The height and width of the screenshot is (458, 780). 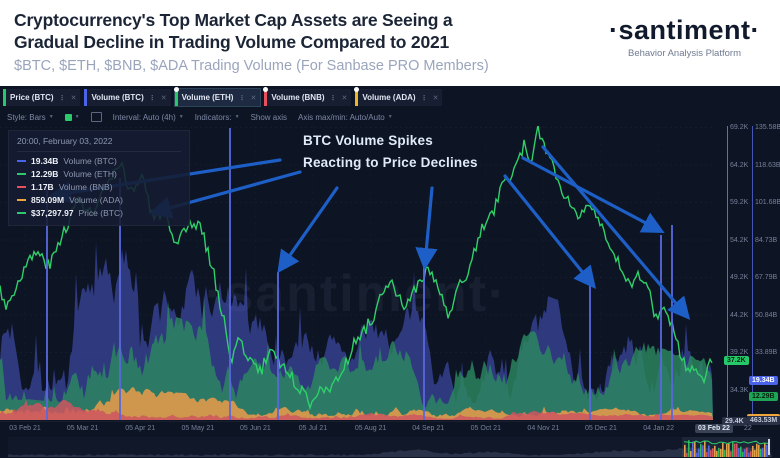 I want to click on date-tick: 04 Nov 21, so click(x=543, y=428).